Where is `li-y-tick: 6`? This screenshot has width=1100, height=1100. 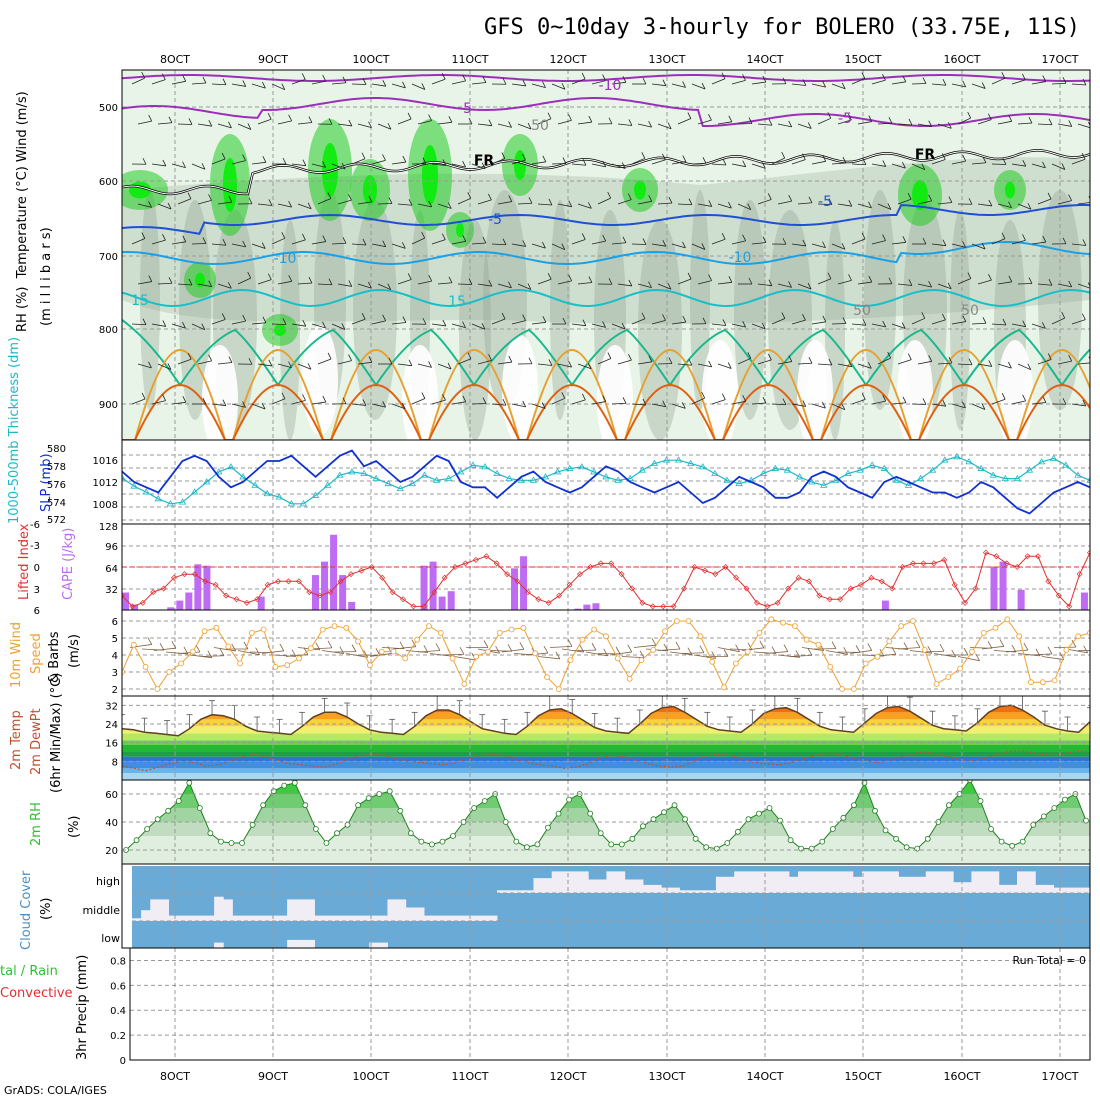
li-y-tick: 6 is located at coordinates (37, 611).